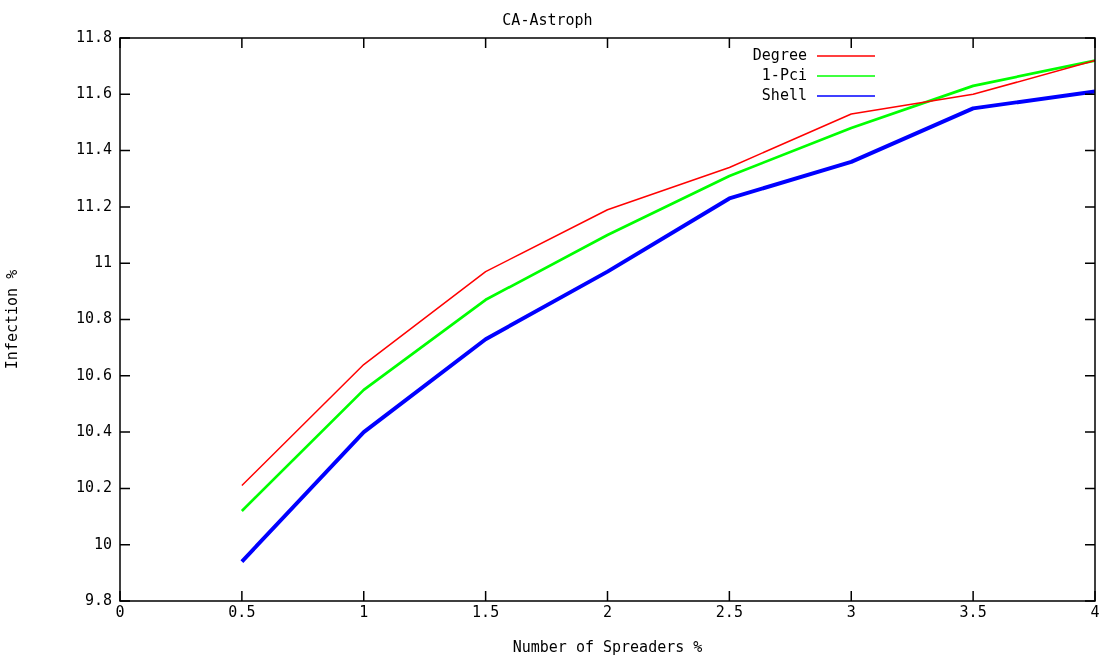 This screenshot has width=1104, height=661. What do you see at coordinates (93, 487) in the screenshot?
I see `y-tick-label: 10.2` at bounding box center [93, 487].